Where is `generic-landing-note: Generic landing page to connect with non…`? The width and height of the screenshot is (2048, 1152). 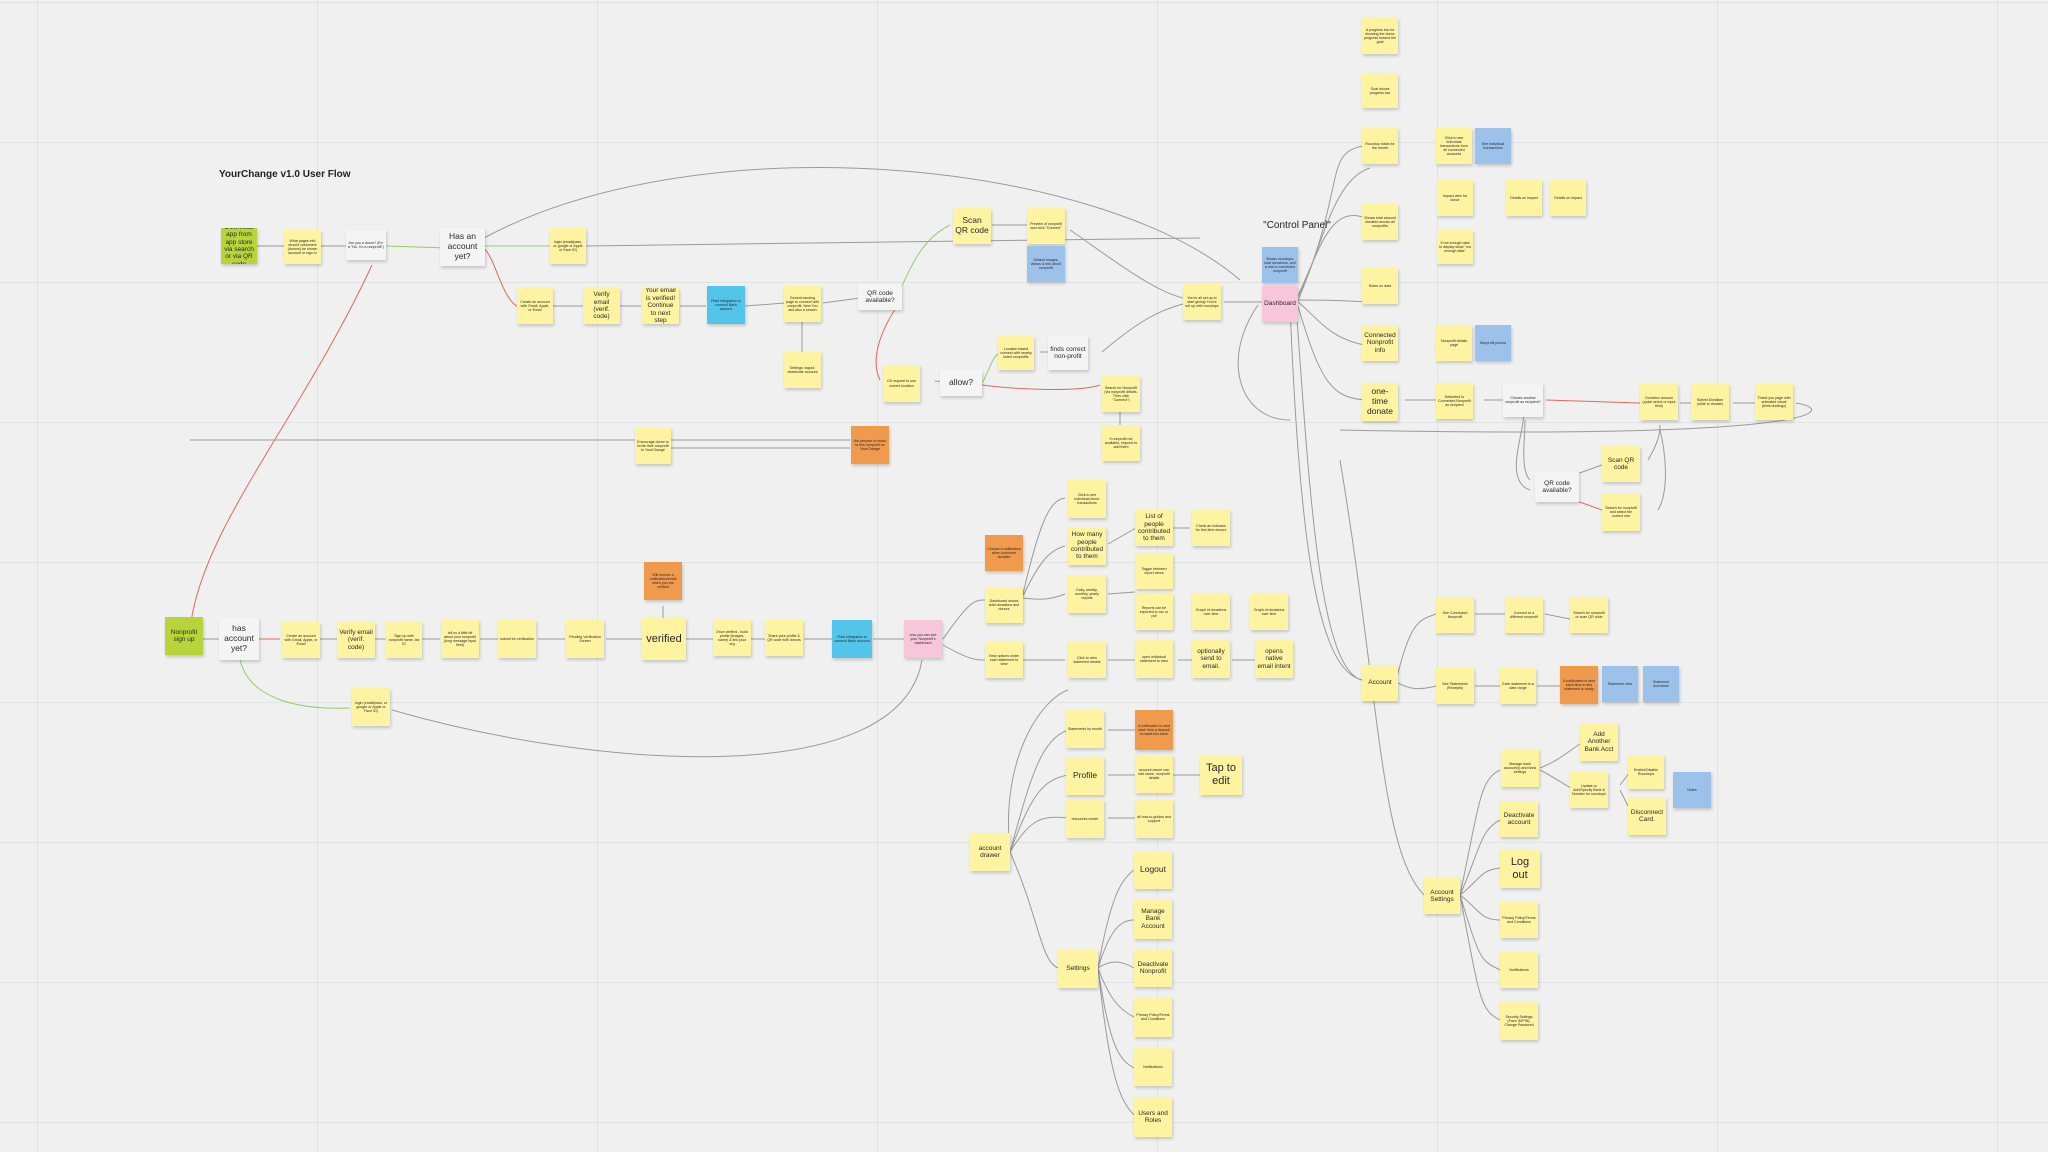 generic-landing-note: Generic landing page to connect with non… is located at coordinates (802, 304).